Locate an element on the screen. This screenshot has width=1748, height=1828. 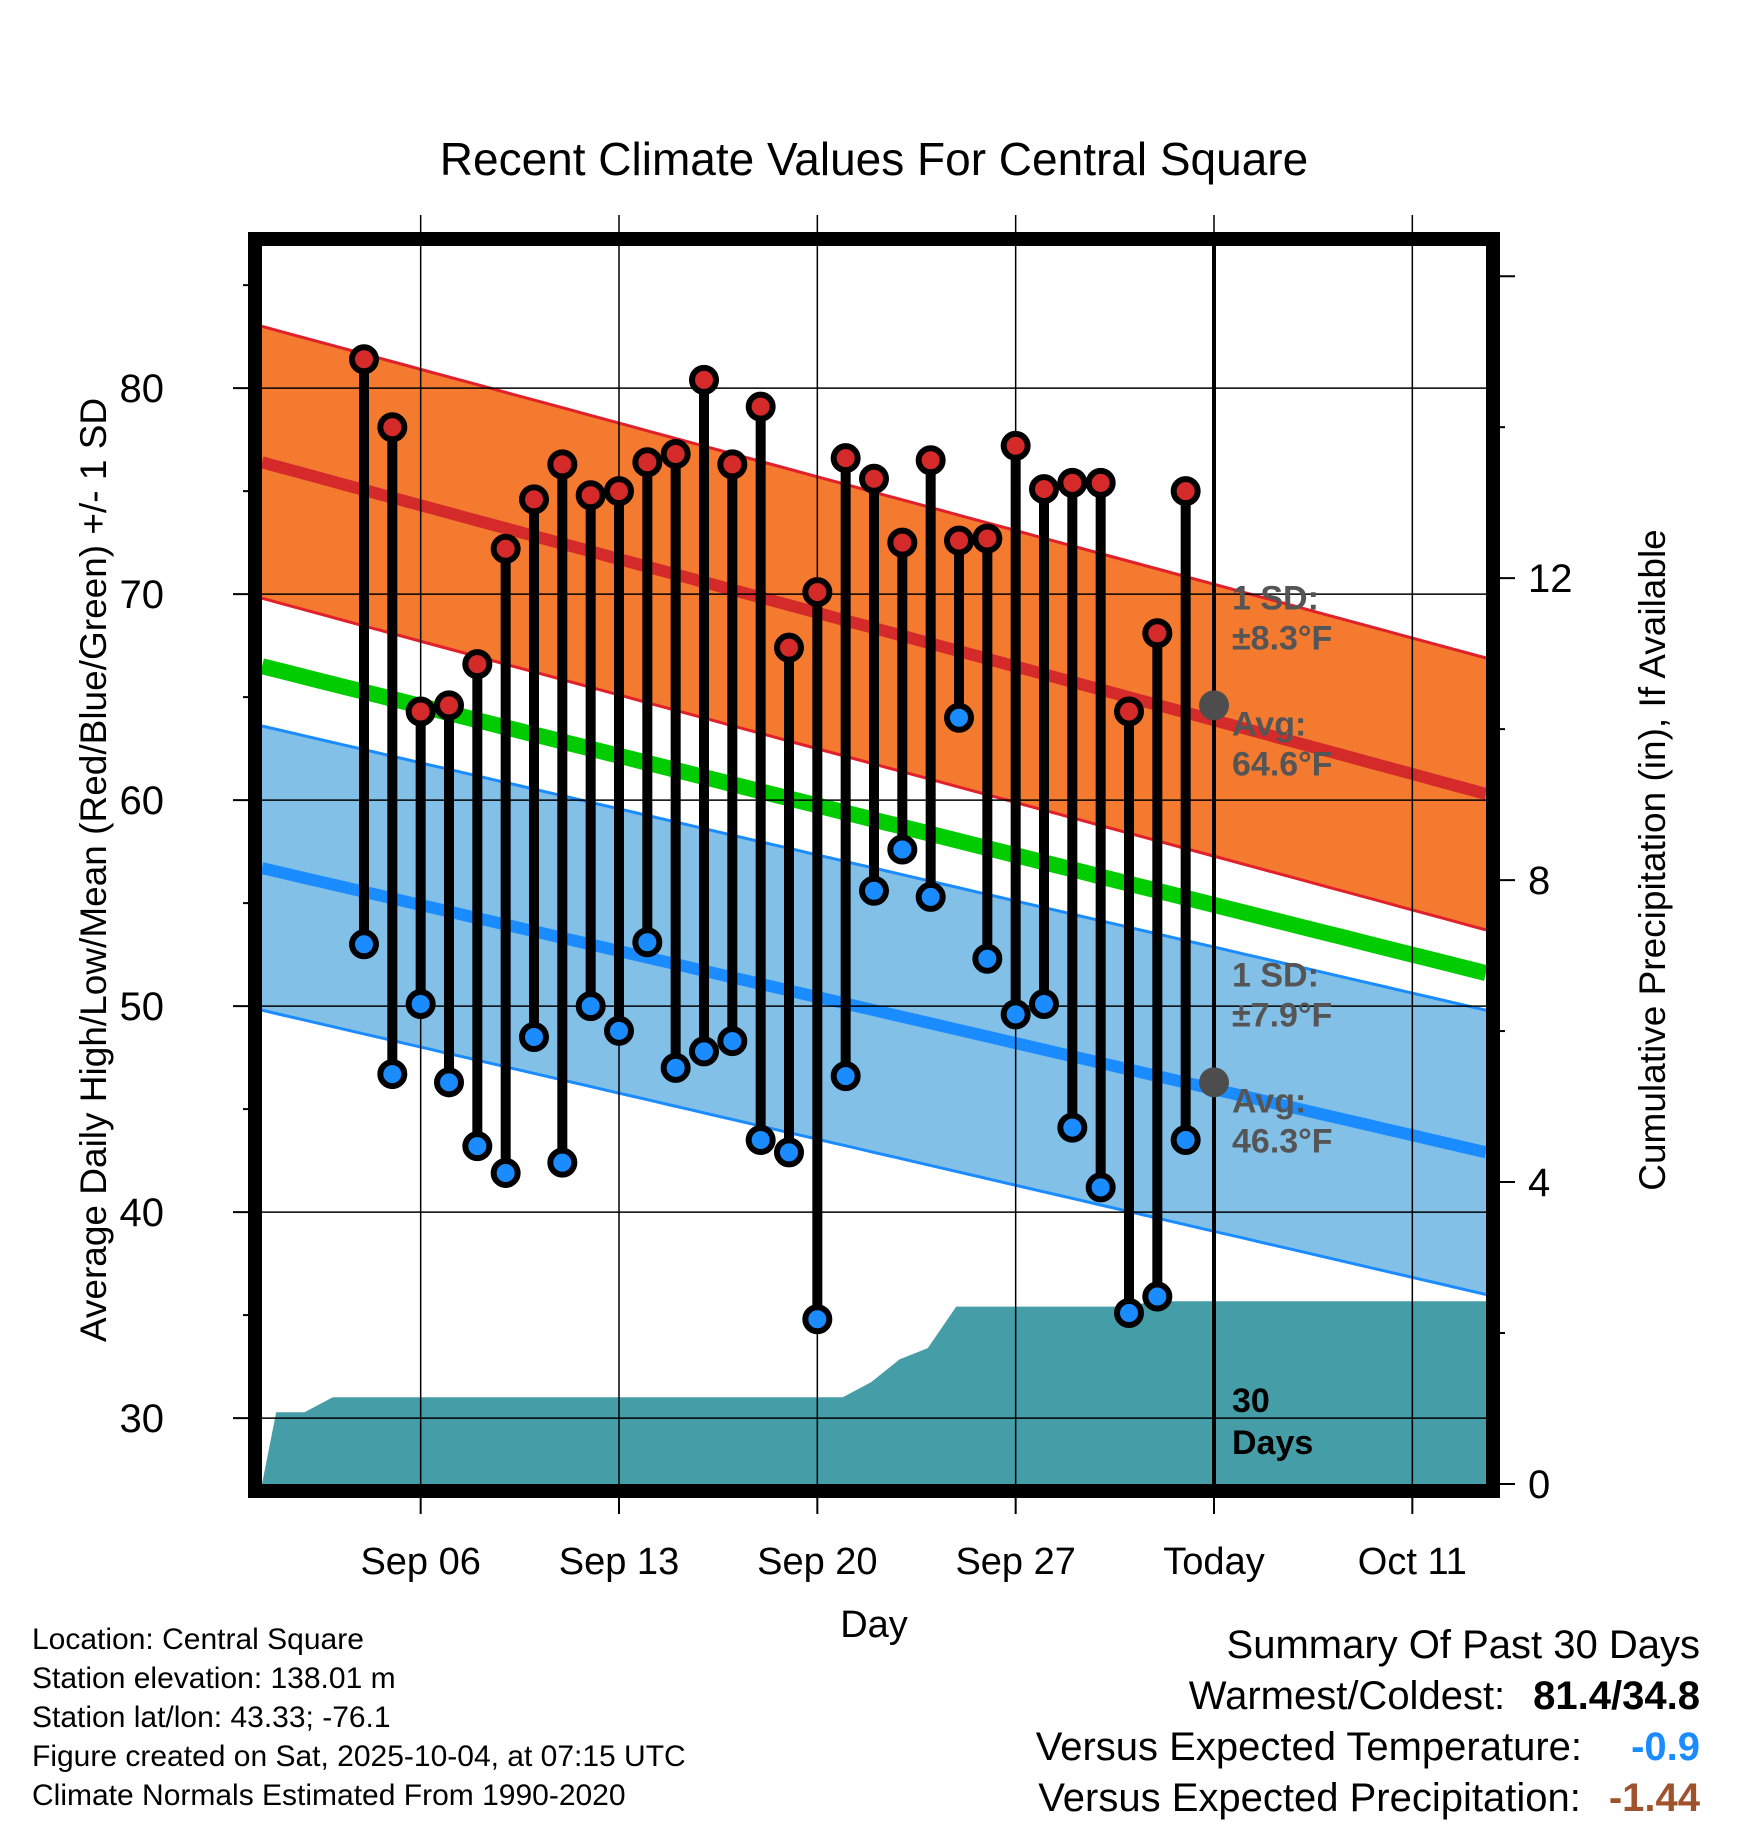
warmest-coldest-row: Warmest/Coldest: 81.4/34.8 is located at coordinates (1368, 1696).